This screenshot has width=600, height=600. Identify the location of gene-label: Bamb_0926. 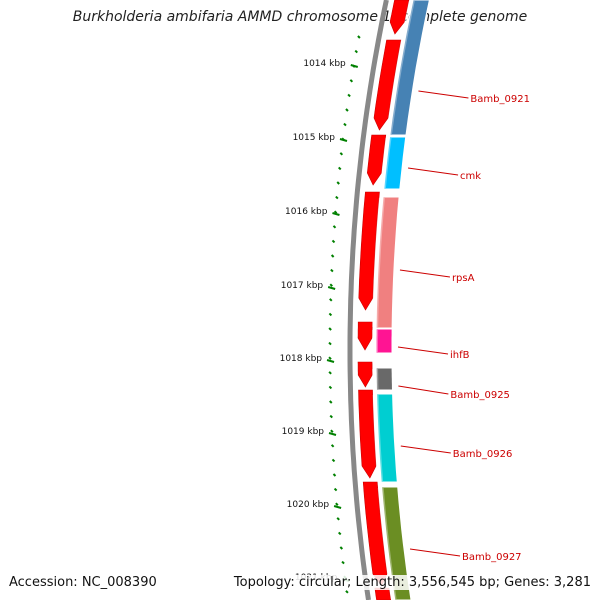
(483, 454).